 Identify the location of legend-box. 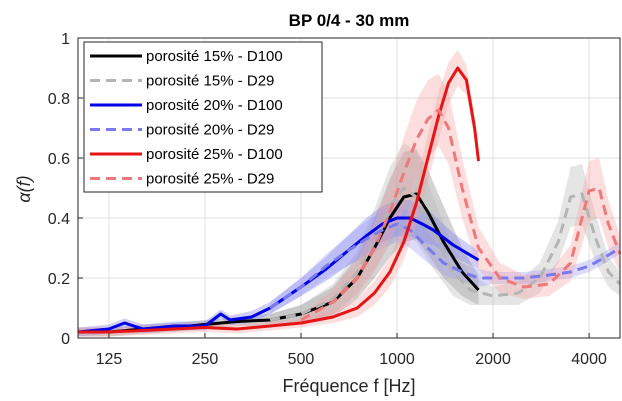
(203, 117).